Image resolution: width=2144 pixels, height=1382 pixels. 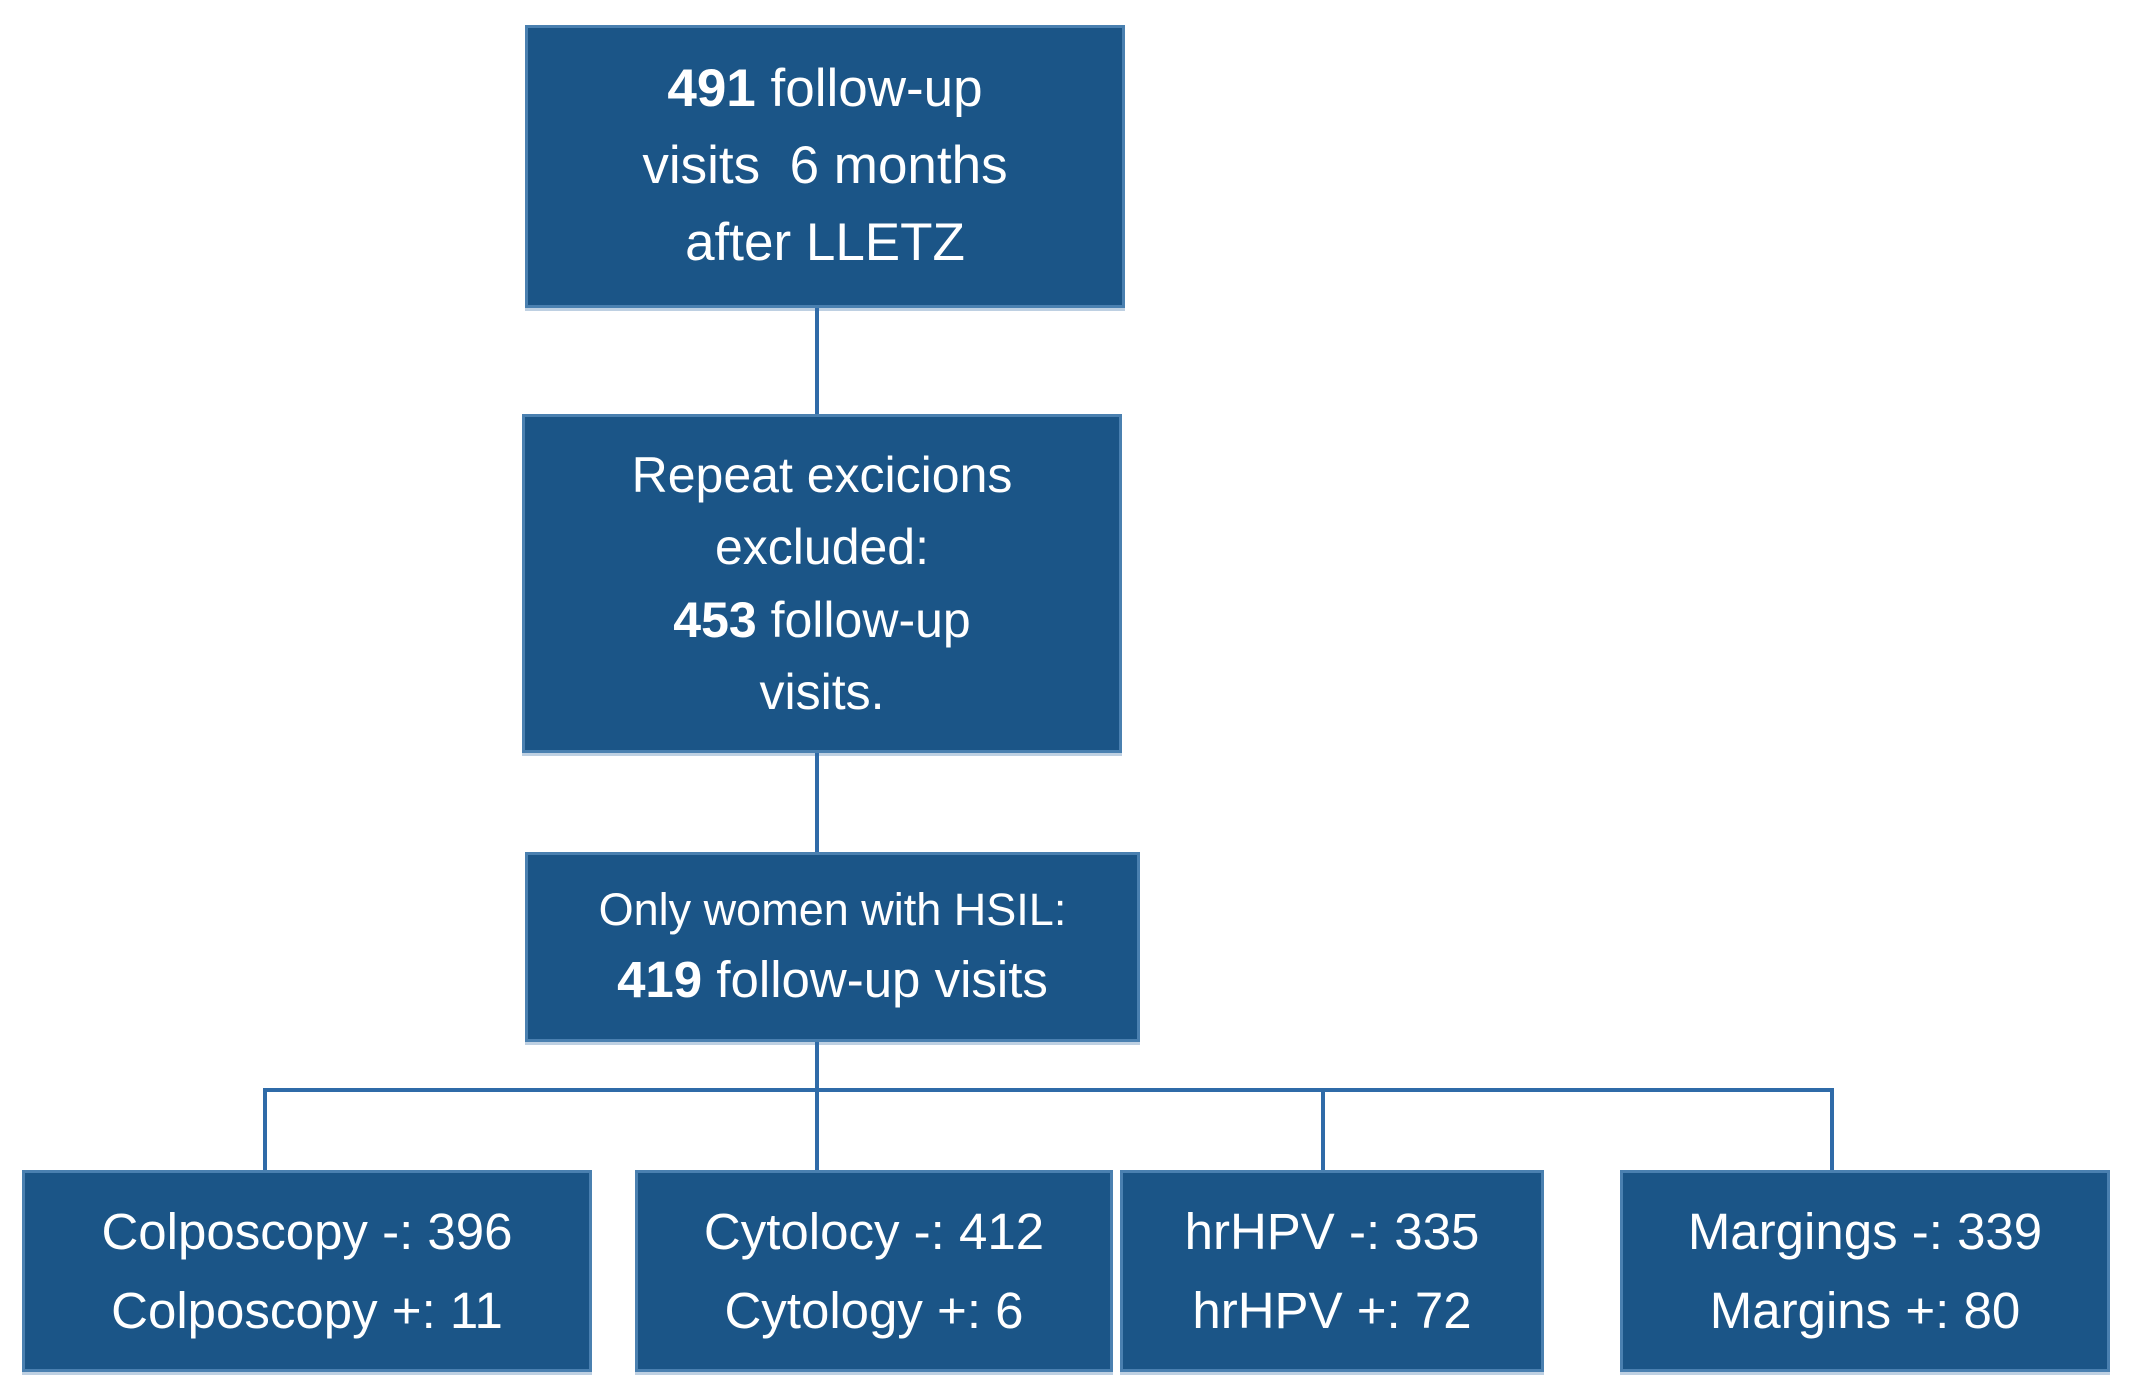 I want to click on node-text-line: 491 follow-up, so click(x=824, y=89).